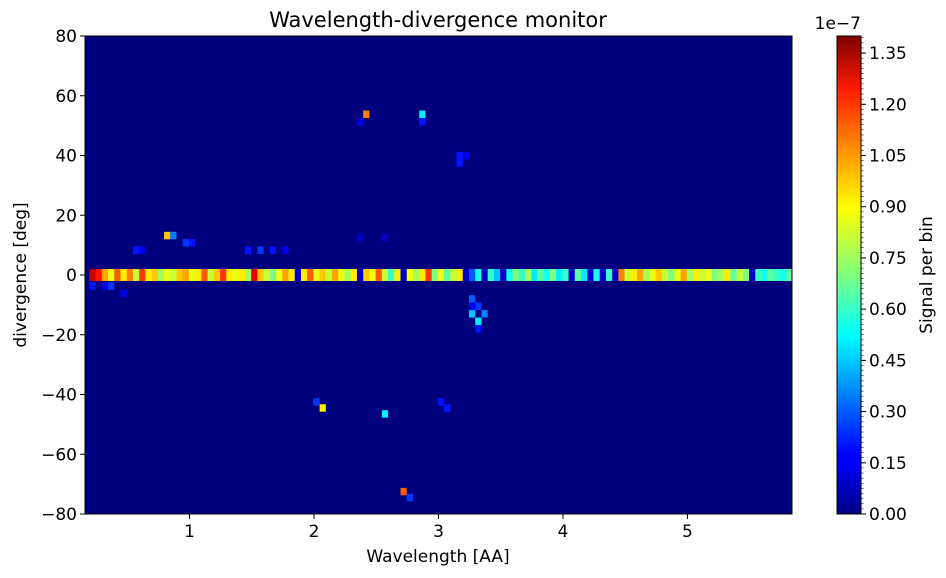 Image resolution: width=946 pixels, height=578 pixels. I want to click on colorbar-tick-label: 0.30, so click(888, 413).